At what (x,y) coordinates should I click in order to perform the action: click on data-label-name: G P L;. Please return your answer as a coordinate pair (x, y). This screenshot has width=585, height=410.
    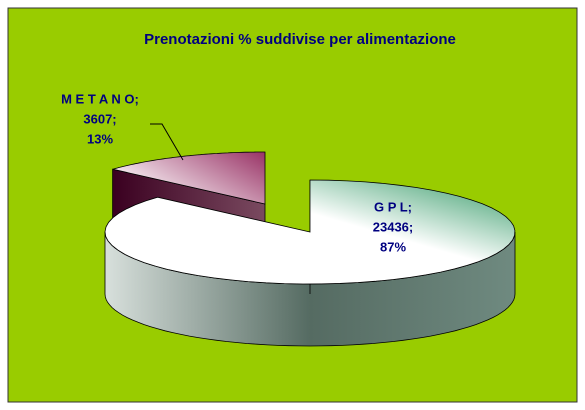
    Looking at the image, I should click on (393, 206).